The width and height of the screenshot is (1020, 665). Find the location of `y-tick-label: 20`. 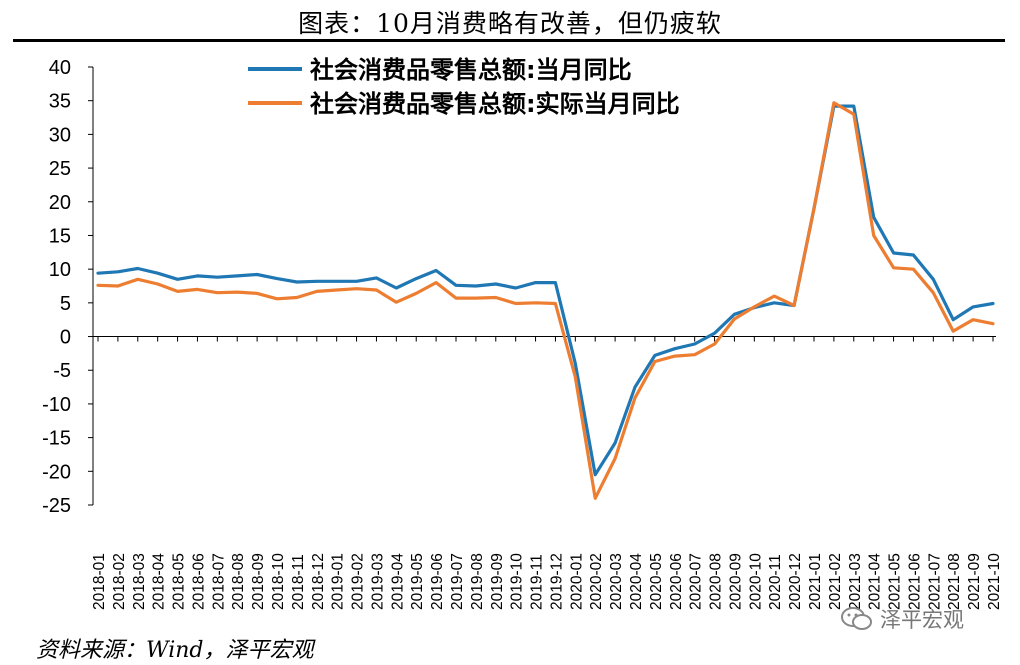

y-tick-label: 20 is located at coordinates (60, 203).